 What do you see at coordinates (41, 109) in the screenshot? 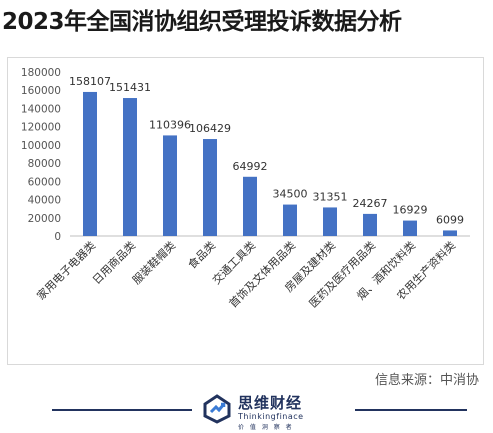
I see `y-tick-label: 140000` at bounding box center [41, 109].